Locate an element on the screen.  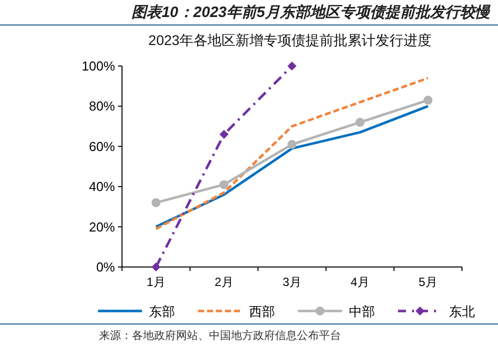
y-tick-label: 20% is located at coordinates (102, 226).